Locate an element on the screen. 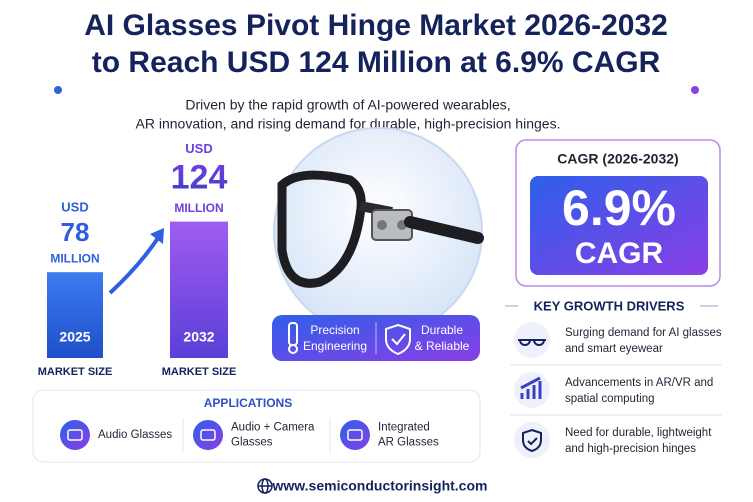 Image resolution: width=753 pixels, height=502 pixels. feature: & Reliable is located at coordinates (442, 346).